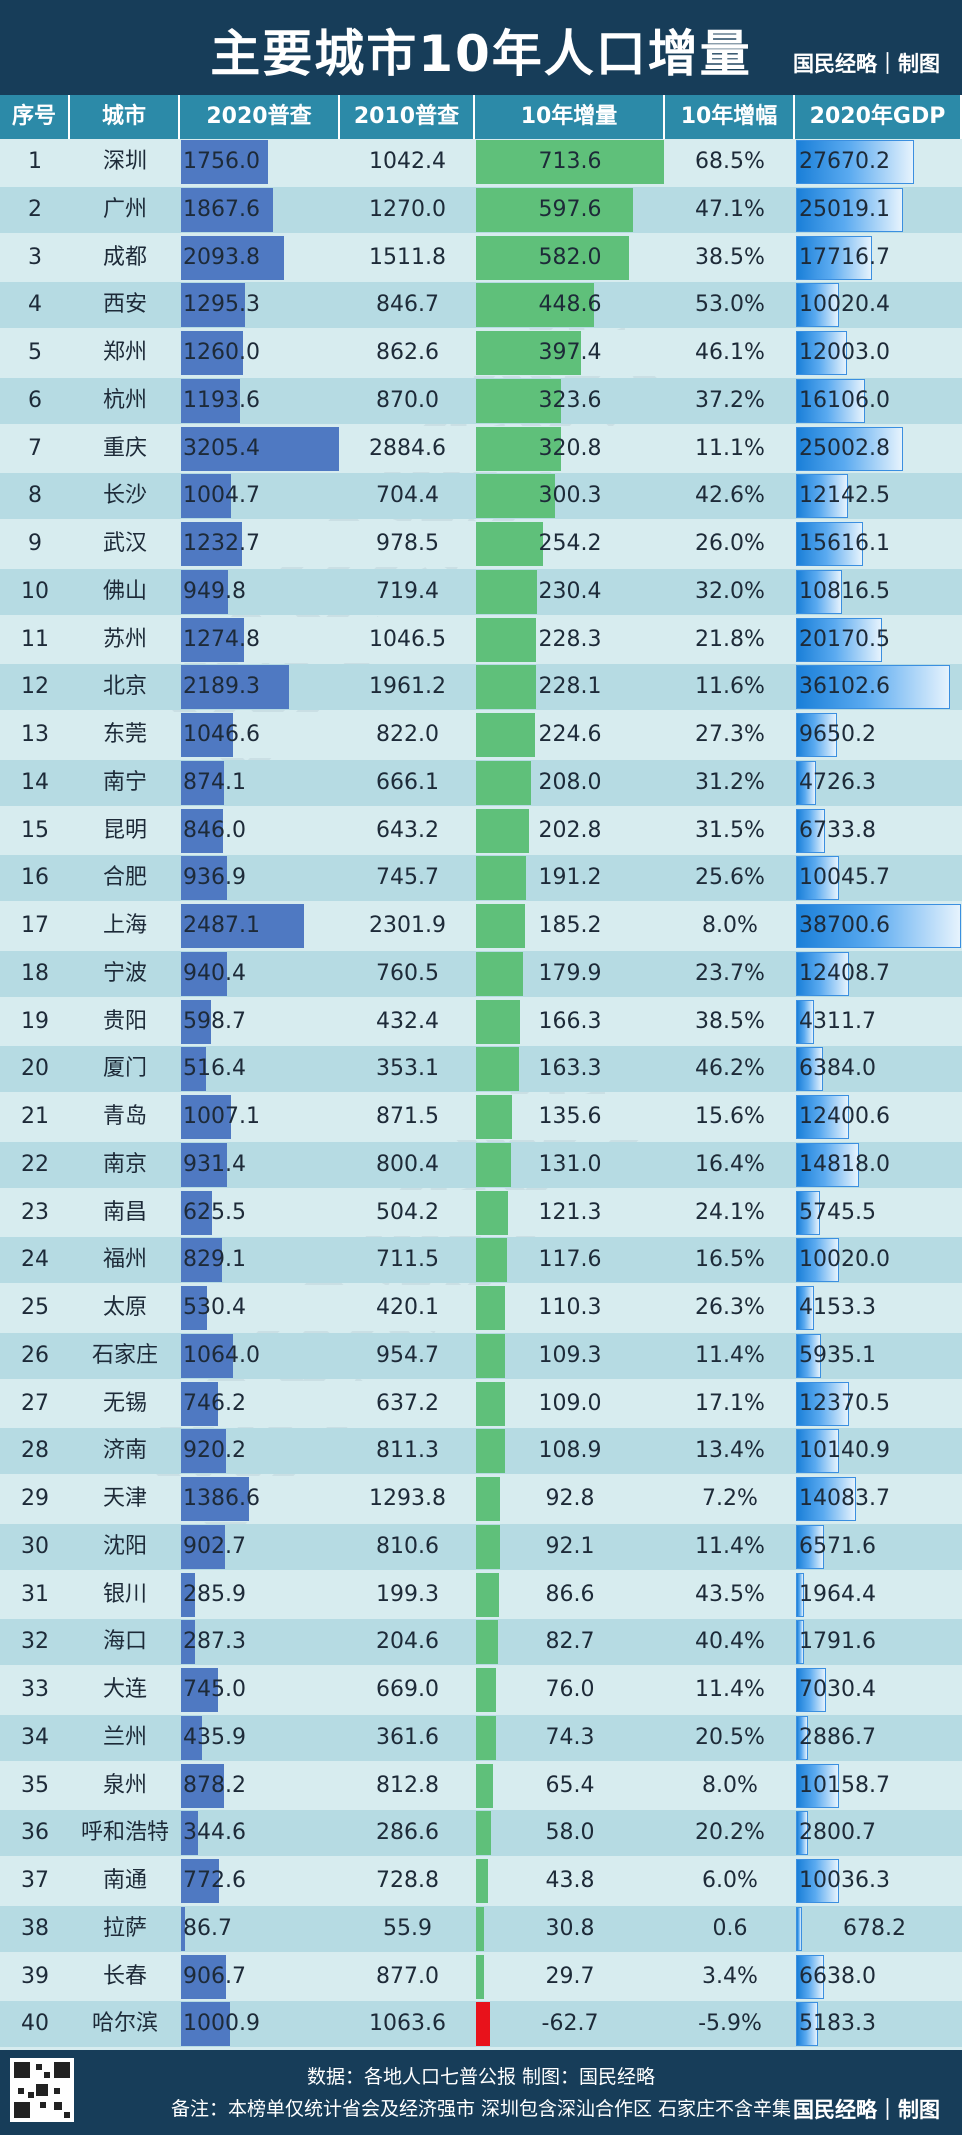 Image resolution: width=962 pixels, height=2135 pixels. I want to click on table-row: 24 福州 829.1 711.5 117.6 16.5% 10020.0, so click(481, 1260).